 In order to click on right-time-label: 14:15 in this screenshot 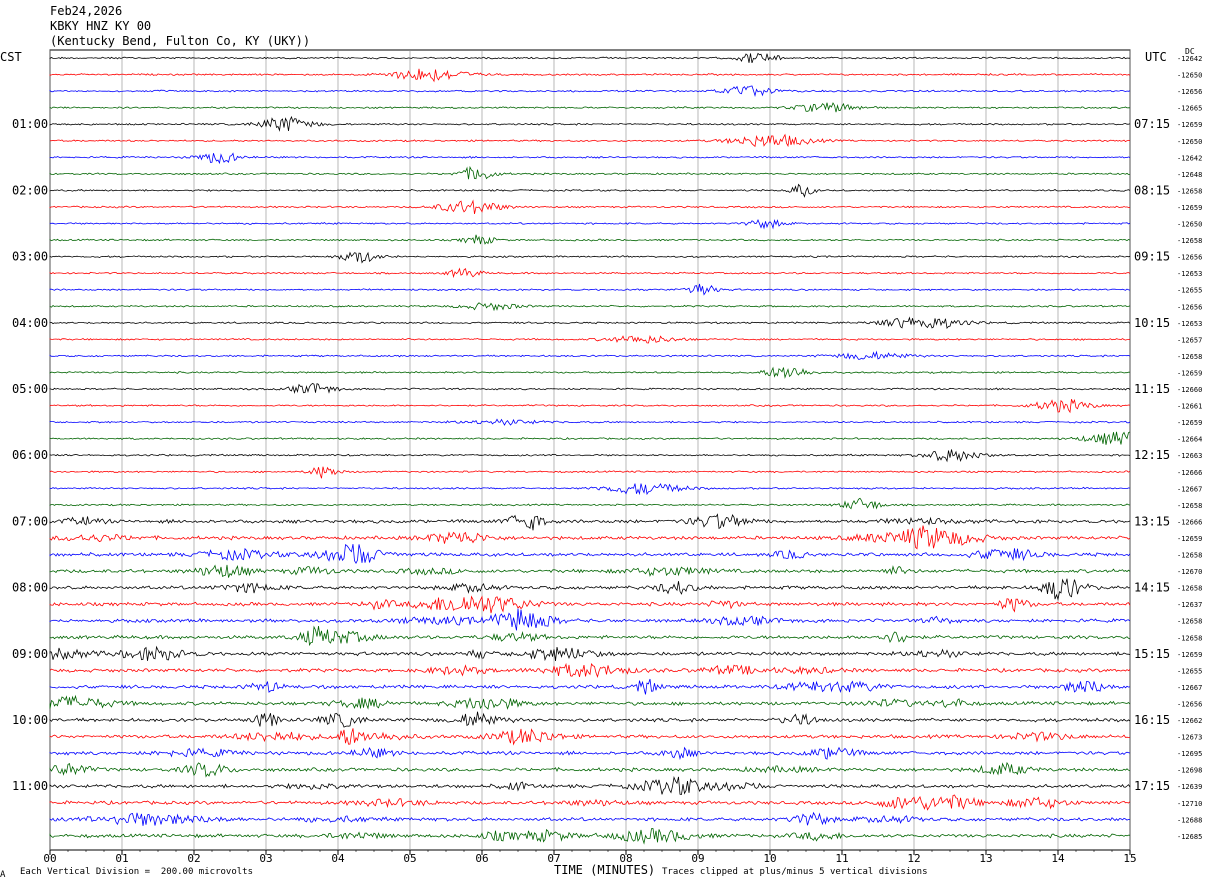, I will do `click(1152, 588)`.